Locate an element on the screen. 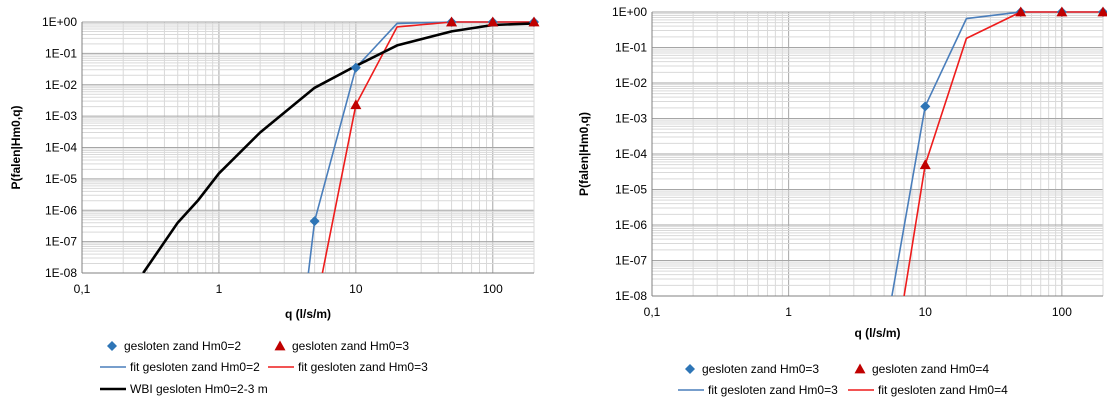  legend-label: WBI gesloten Hm0=2-3 m is located at coordinates (199, 389).